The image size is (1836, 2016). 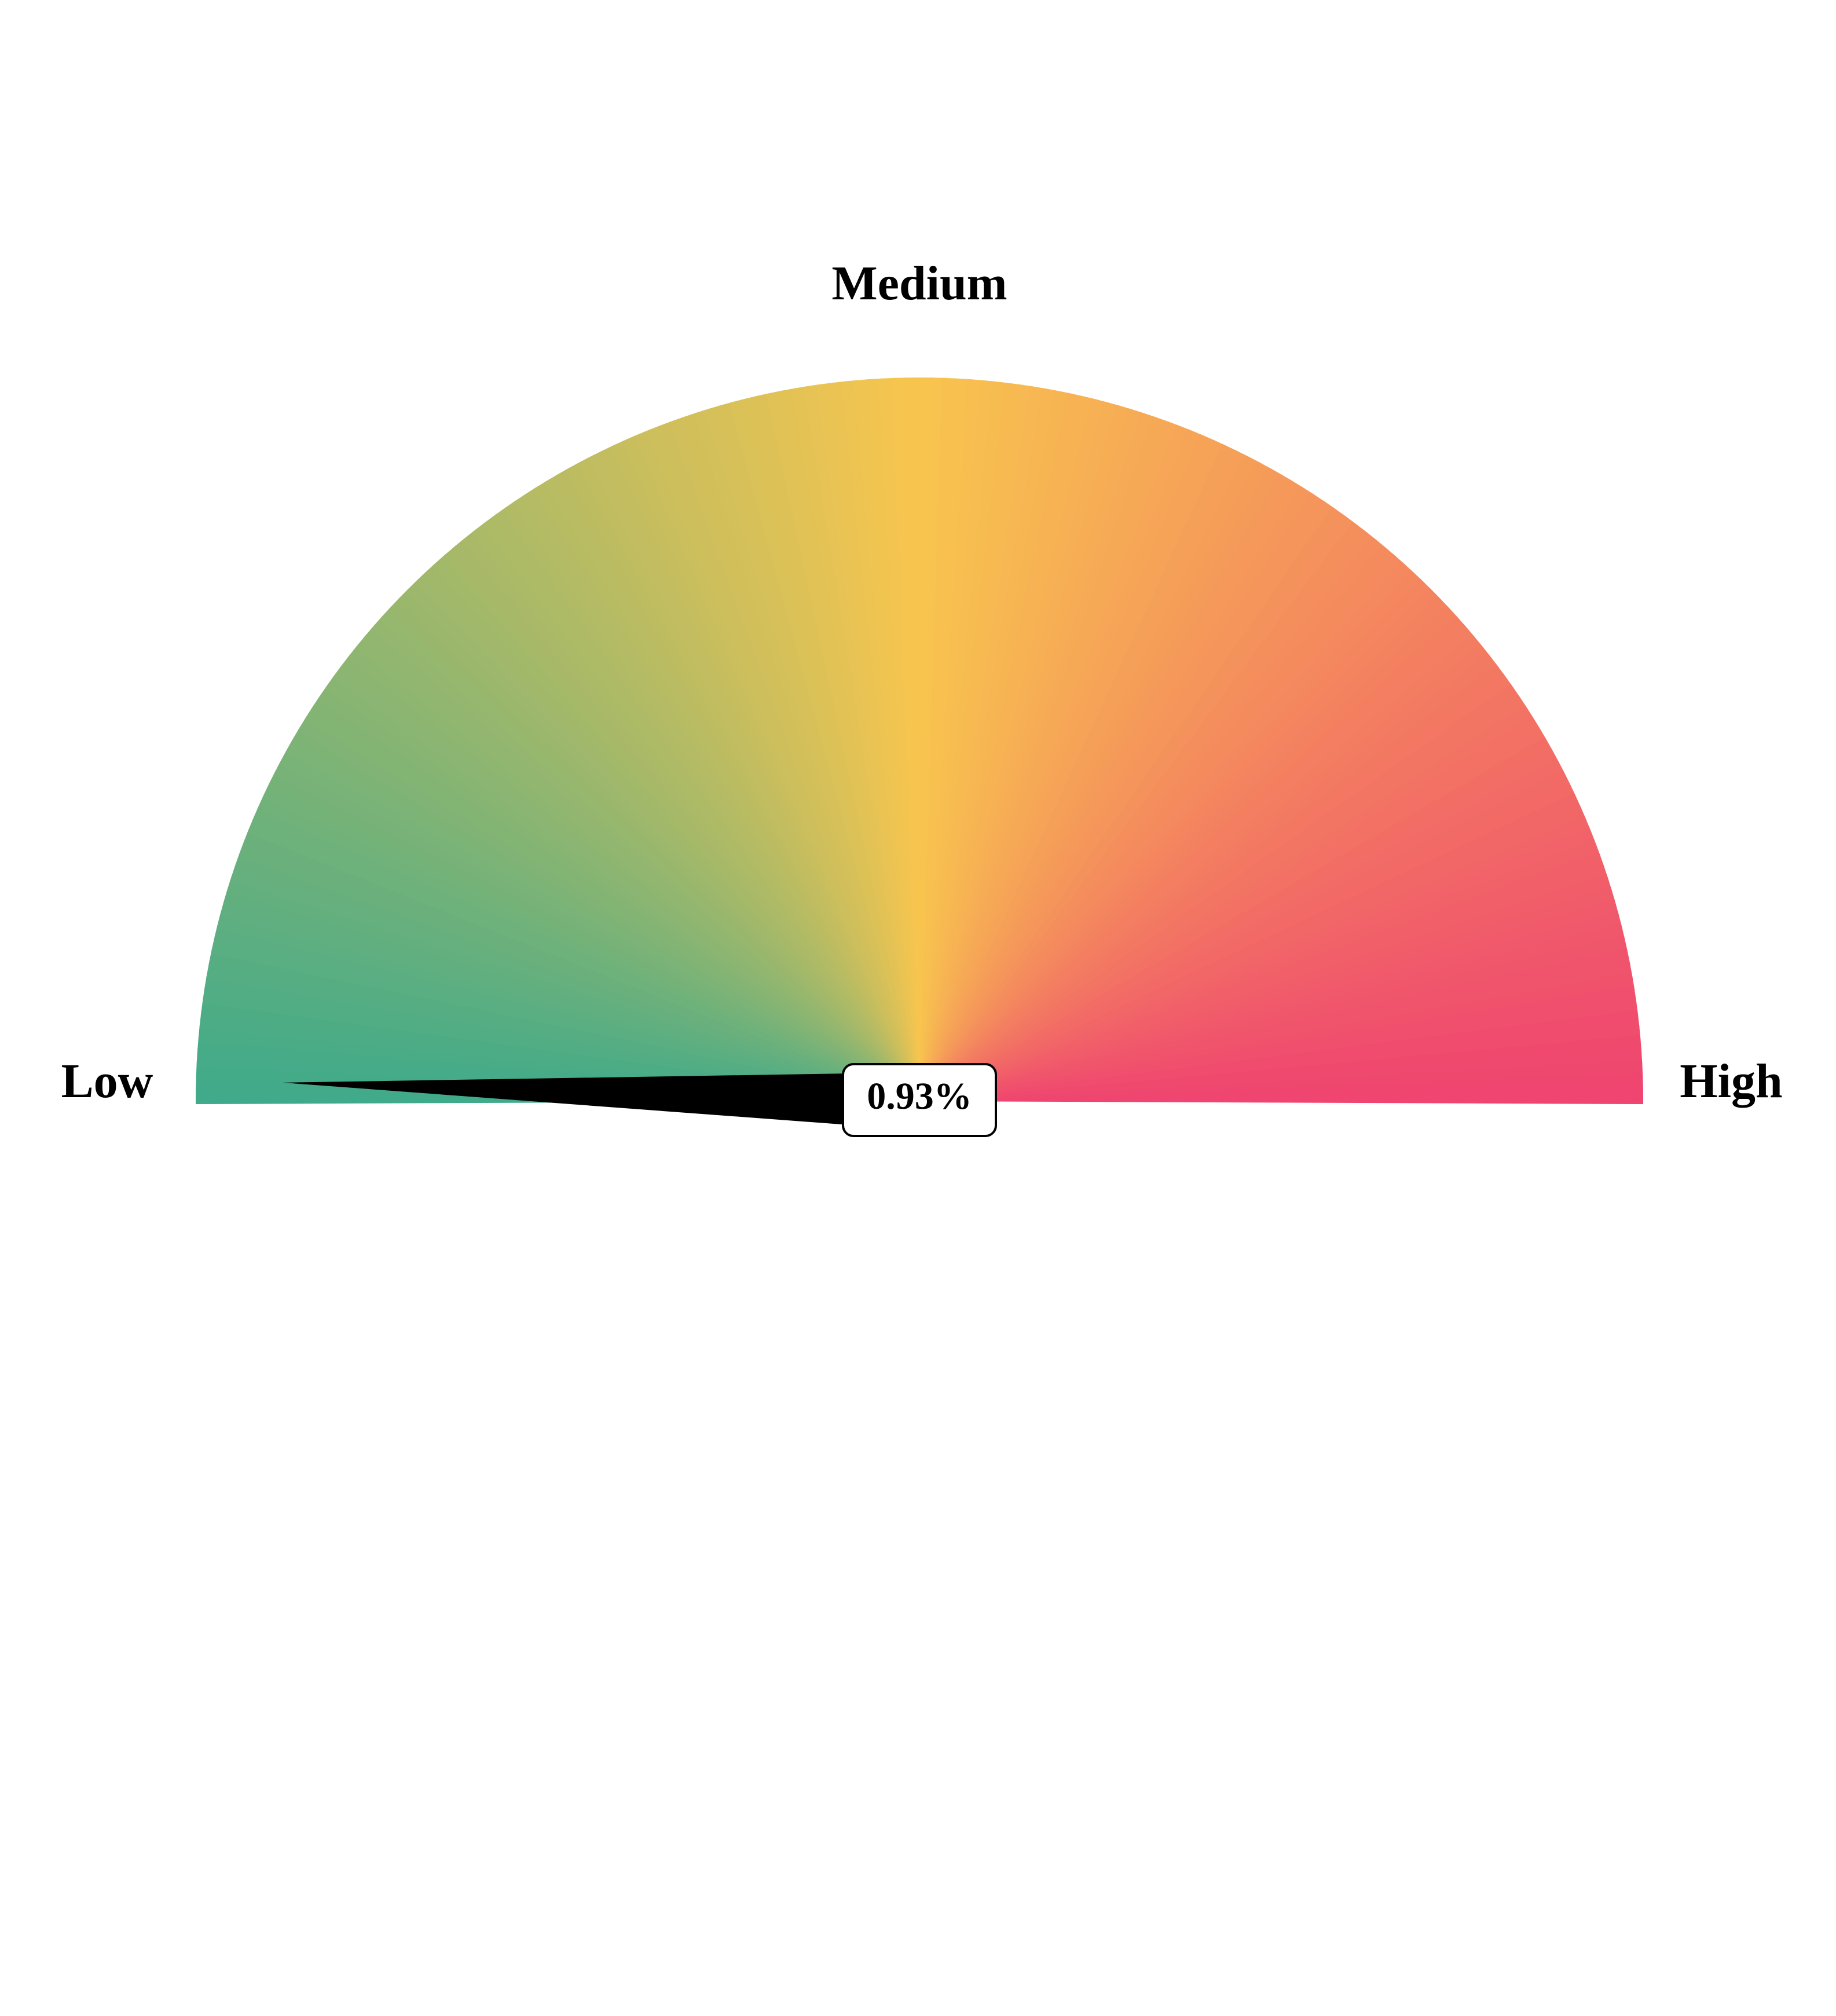 I want to click on gauge-needle, so click(x=602, y=1101).